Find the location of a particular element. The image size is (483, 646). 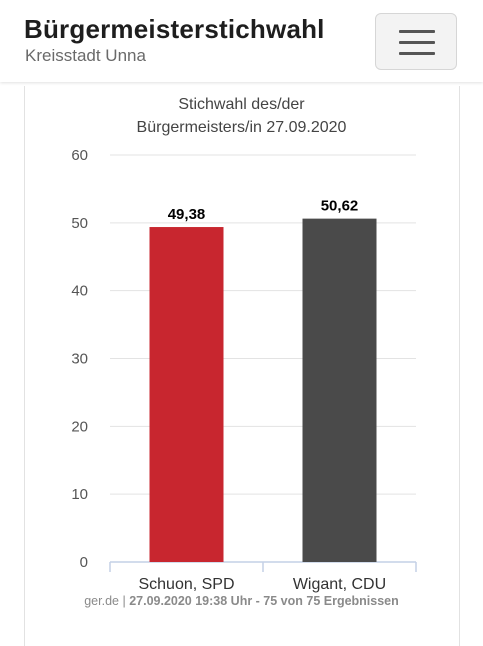

y-tick-label: 30 is located at coordinates (79, 359).